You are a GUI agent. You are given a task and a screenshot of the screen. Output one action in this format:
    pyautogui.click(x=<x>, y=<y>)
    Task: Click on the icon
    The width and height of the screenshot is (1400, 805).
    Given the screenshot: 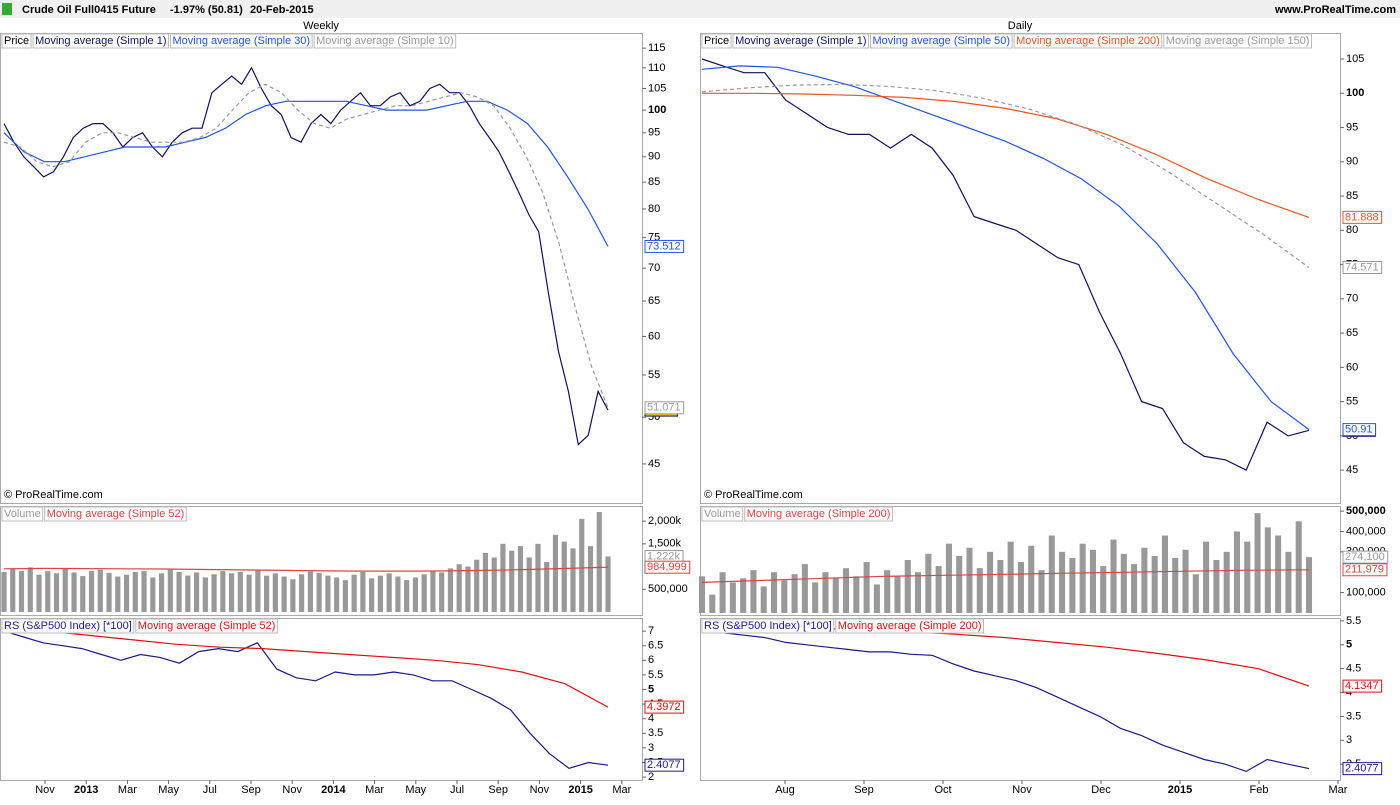 What is the action you would take?
    pyautogui.click(x=7, y=9)
    